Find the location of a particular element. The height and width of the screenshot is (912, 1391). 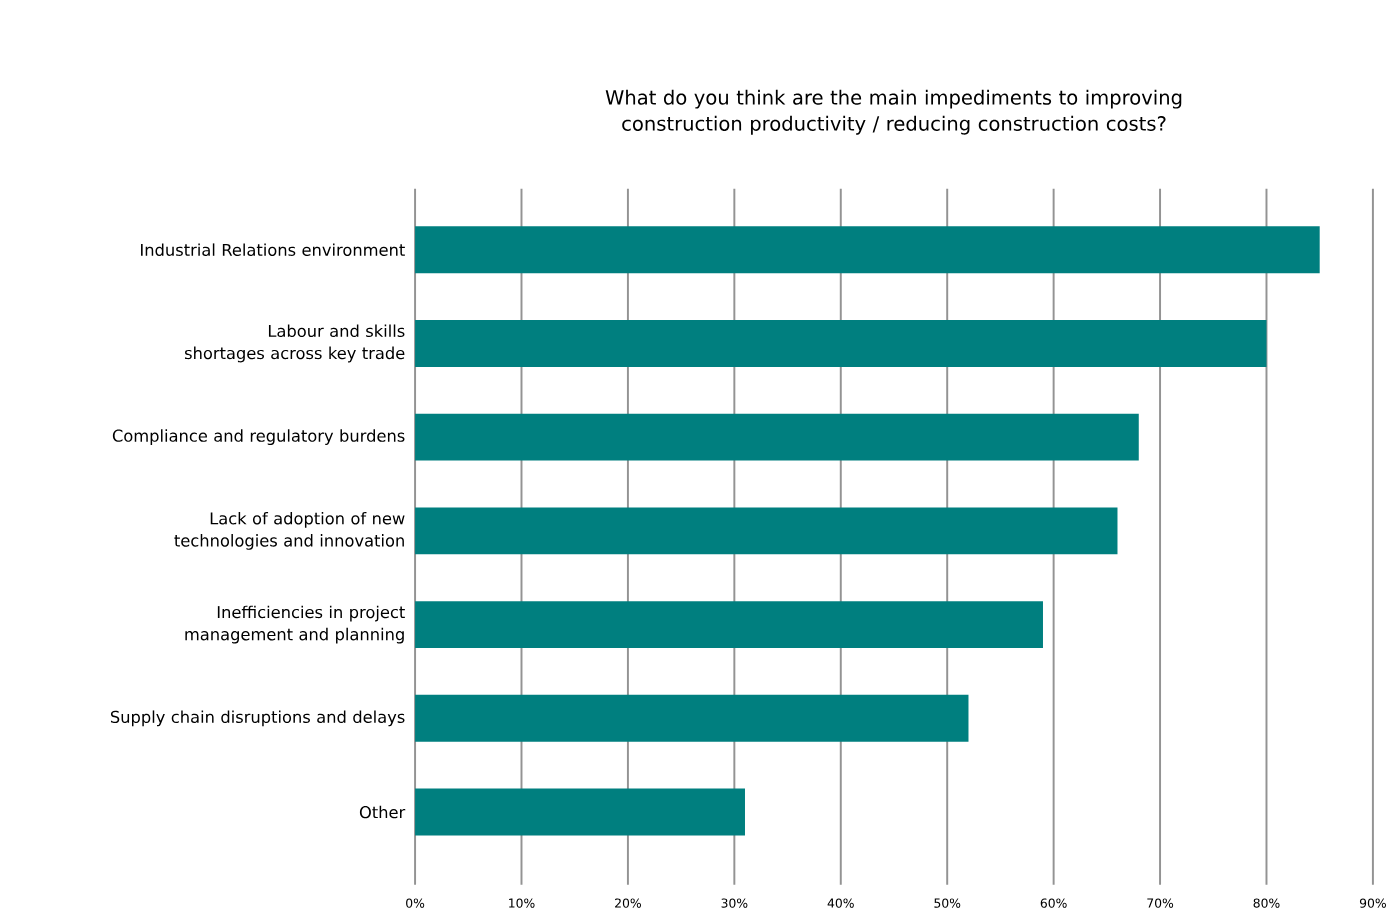

x-tick-label: 0% is located at coordinates (415, 903).